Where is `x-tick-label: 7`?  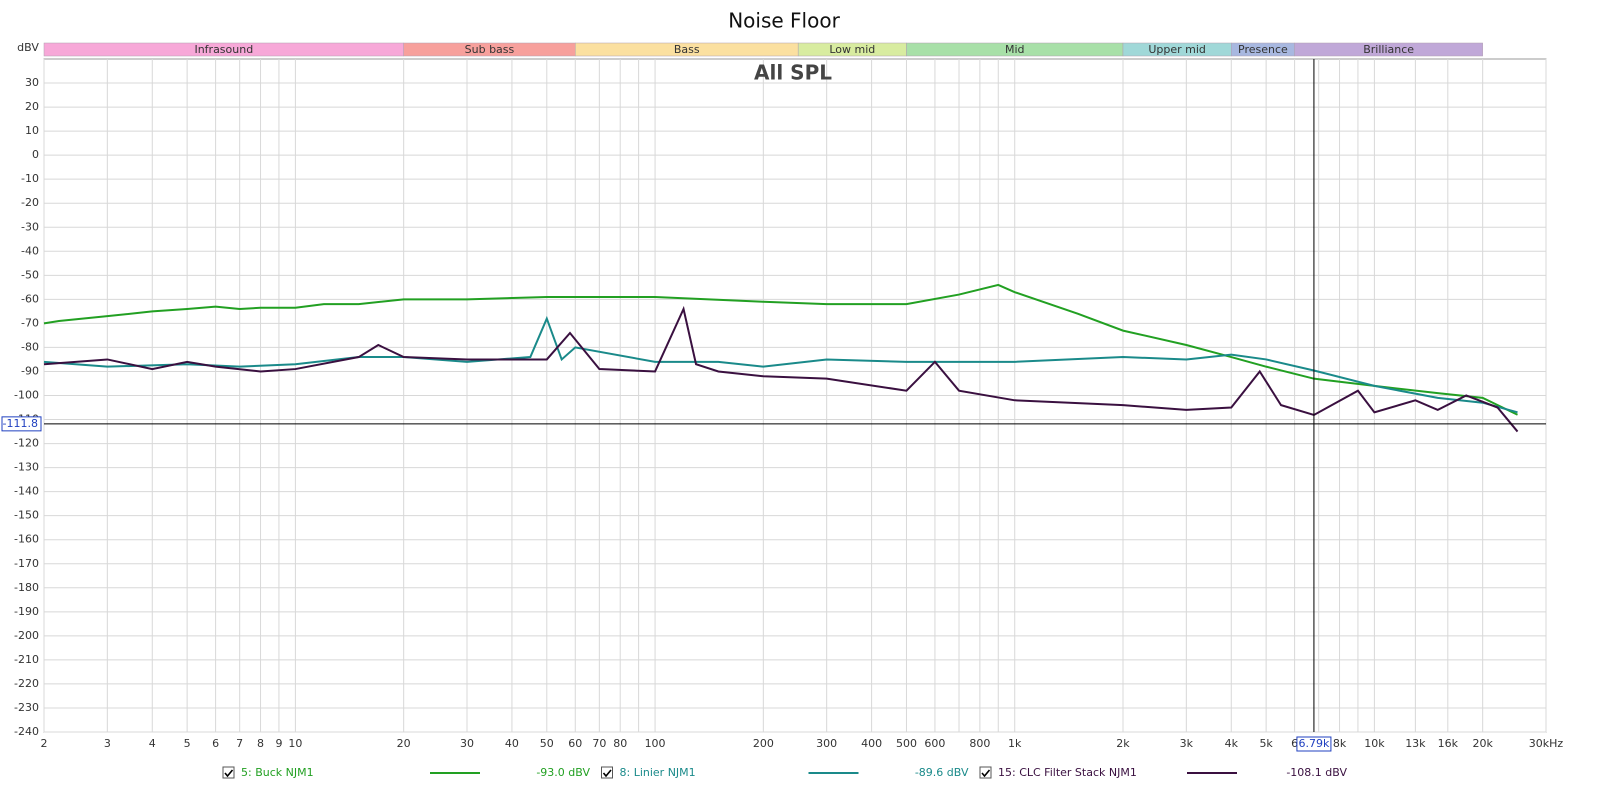
x-tick-label: 7 is located at coordinates (239, 743).